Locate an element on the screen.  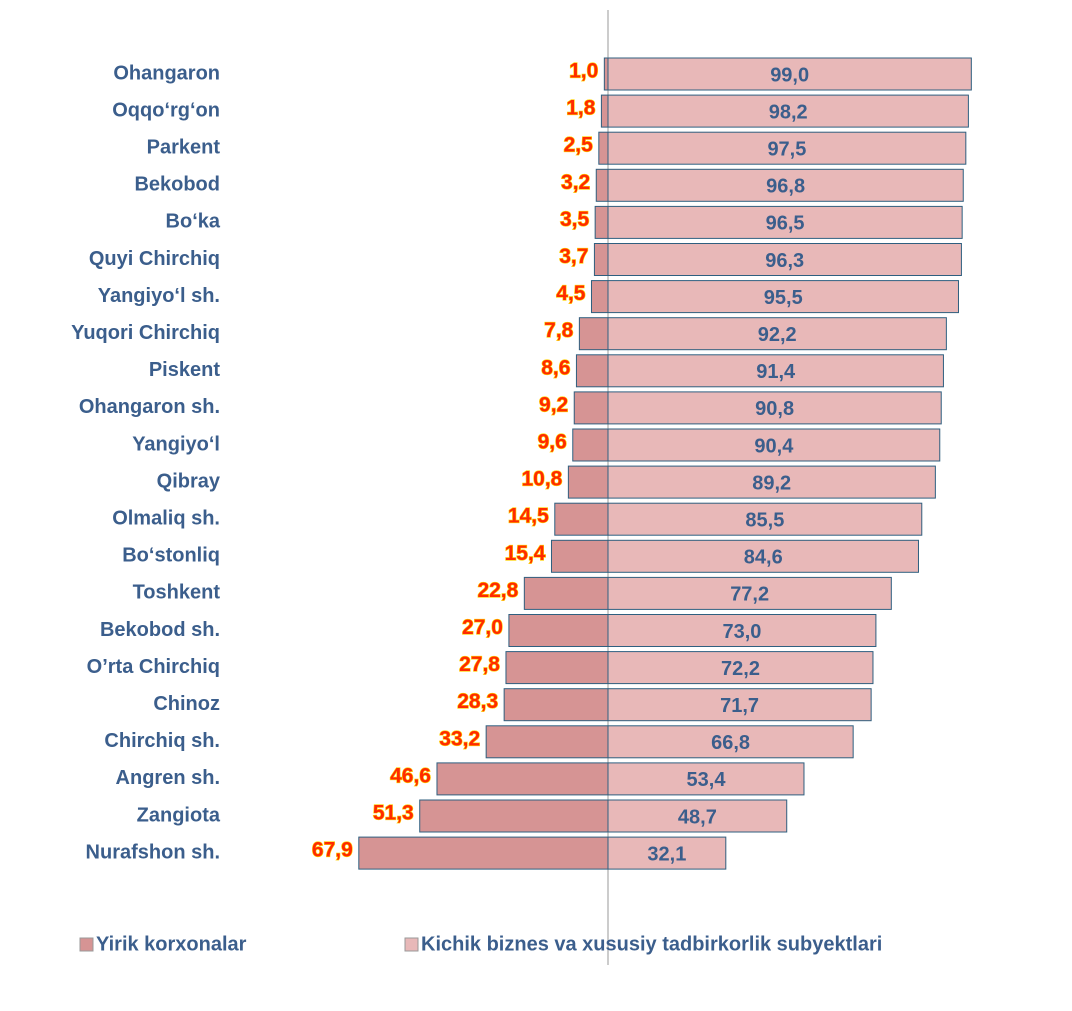
value-label: 4,5 is located at coordinates (571, 293).